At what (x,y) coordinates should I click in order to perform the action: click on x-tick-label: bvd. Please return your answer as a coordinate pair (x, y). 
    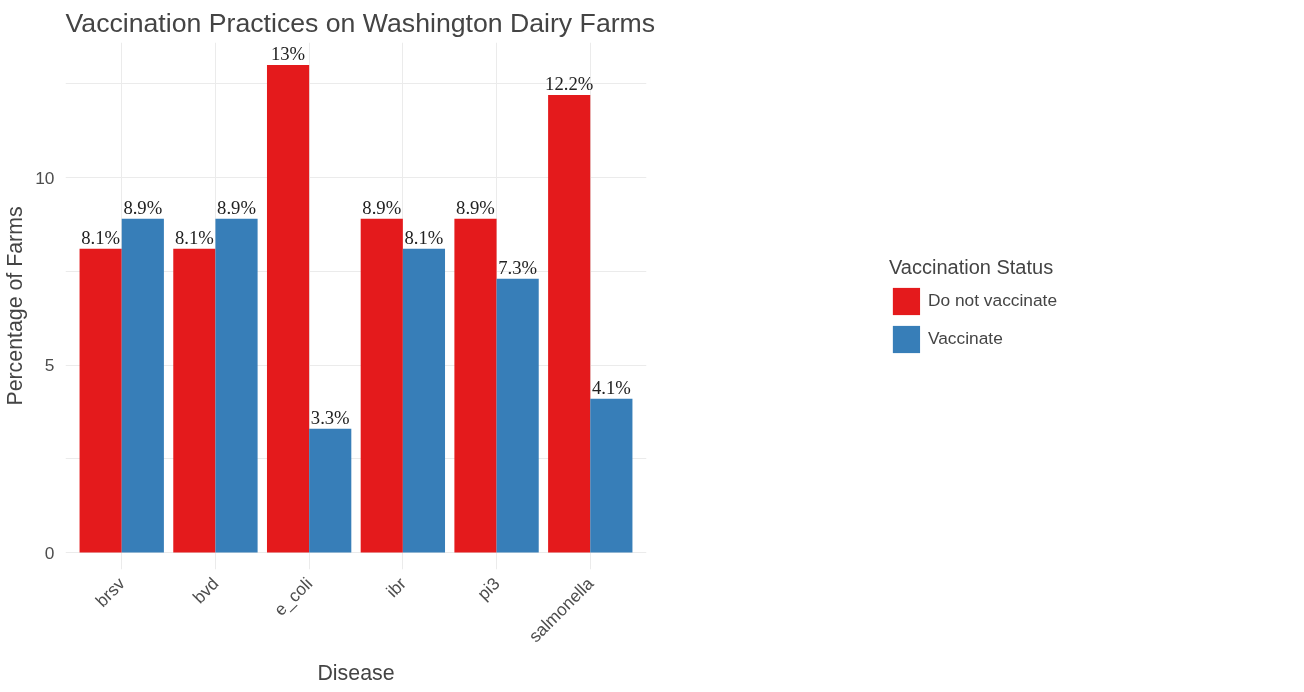
    Looking at the image, I should click on (205, 590).